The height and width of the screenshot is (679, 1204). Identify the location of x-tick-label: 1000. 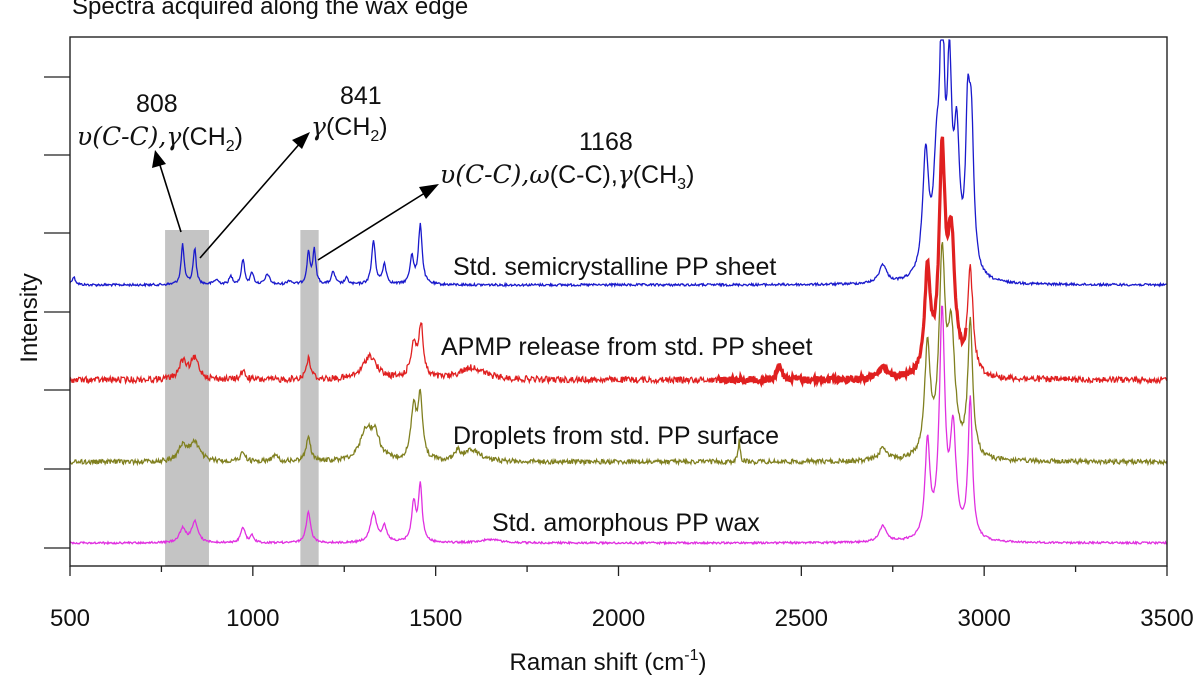
(252, 618).